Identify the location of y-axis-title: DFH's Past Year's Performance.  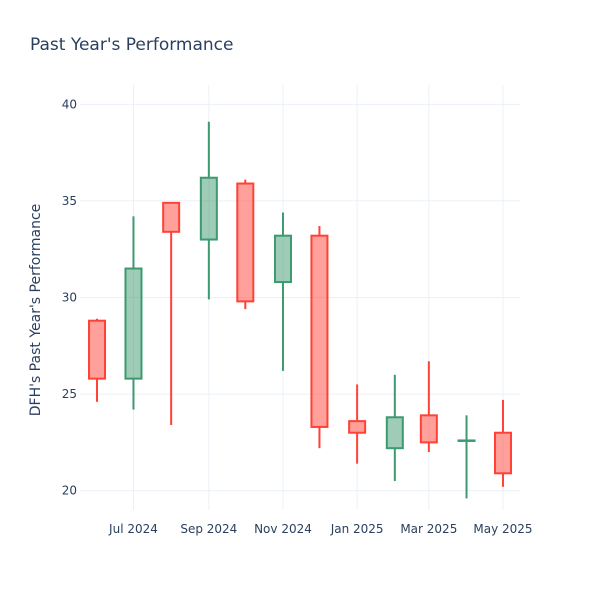
(36, 310).